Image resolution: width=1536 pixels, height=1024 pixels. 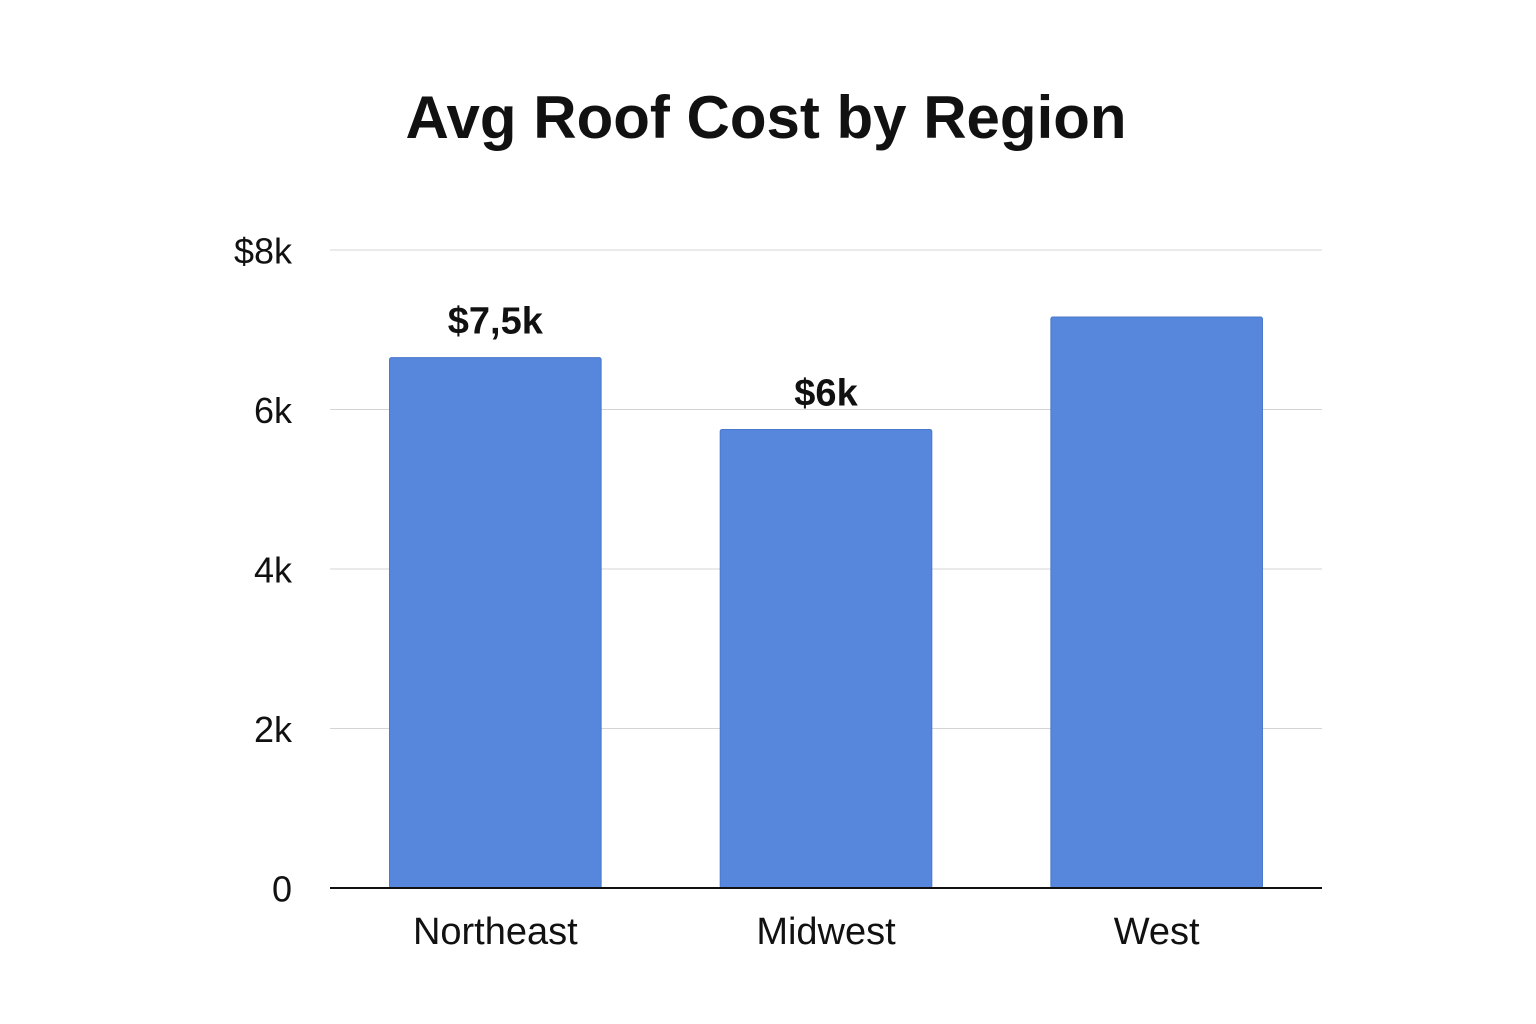 I want to click on x-tick-label: West, so click(x=1157, y=932).